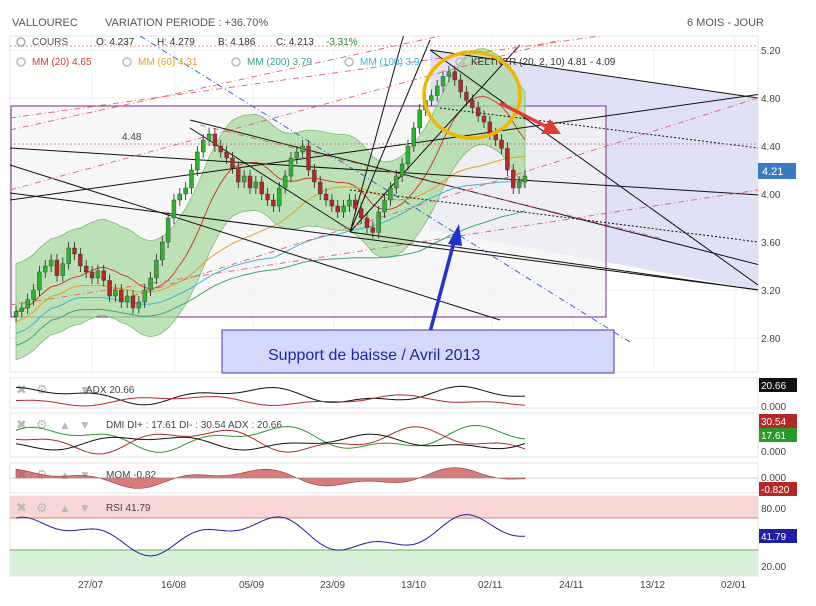 The image size is (816, 606). I want to click on pane-background, so click(384, 393).